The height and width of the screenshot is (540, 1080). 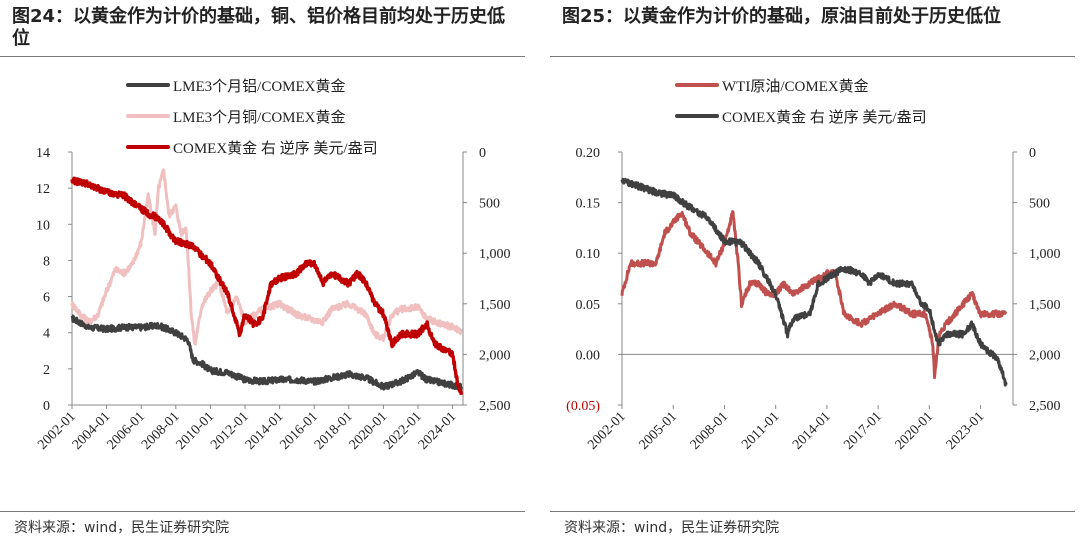 I want to click on legend-label: WTI原油/COMEX黄金, so click(x=795, y=86).